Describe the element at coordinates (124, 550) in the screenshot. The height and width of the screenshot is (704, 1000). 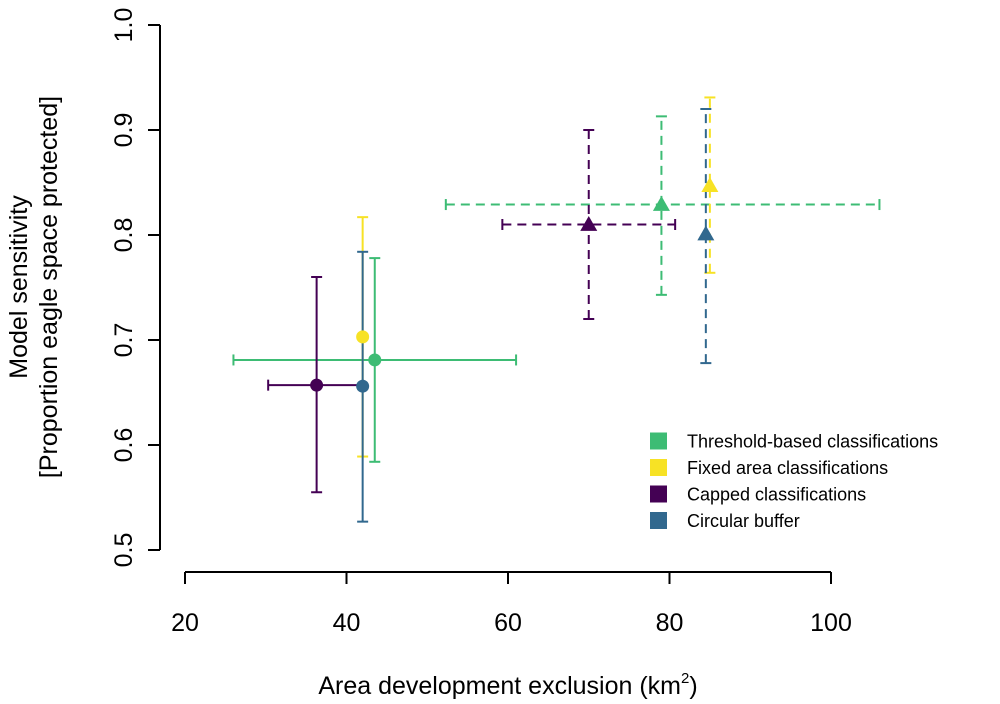
I see `y-tick-label: 0.5` at that location.